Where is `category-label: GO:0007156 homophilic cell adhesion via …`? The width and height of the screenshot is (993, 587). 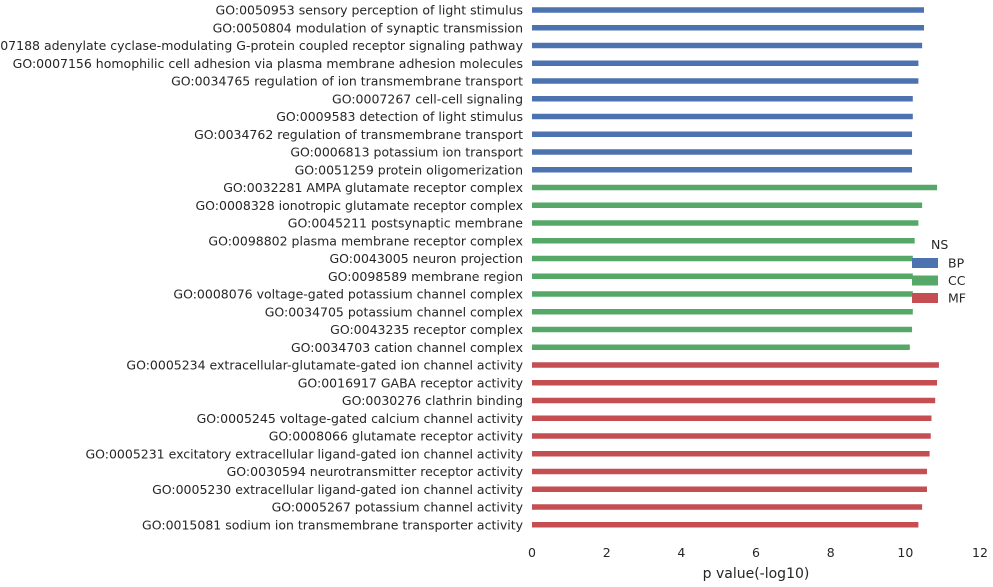
category-label: GO:0007156 homophilic cell adhesion via … is located at coordinates (268, 63).